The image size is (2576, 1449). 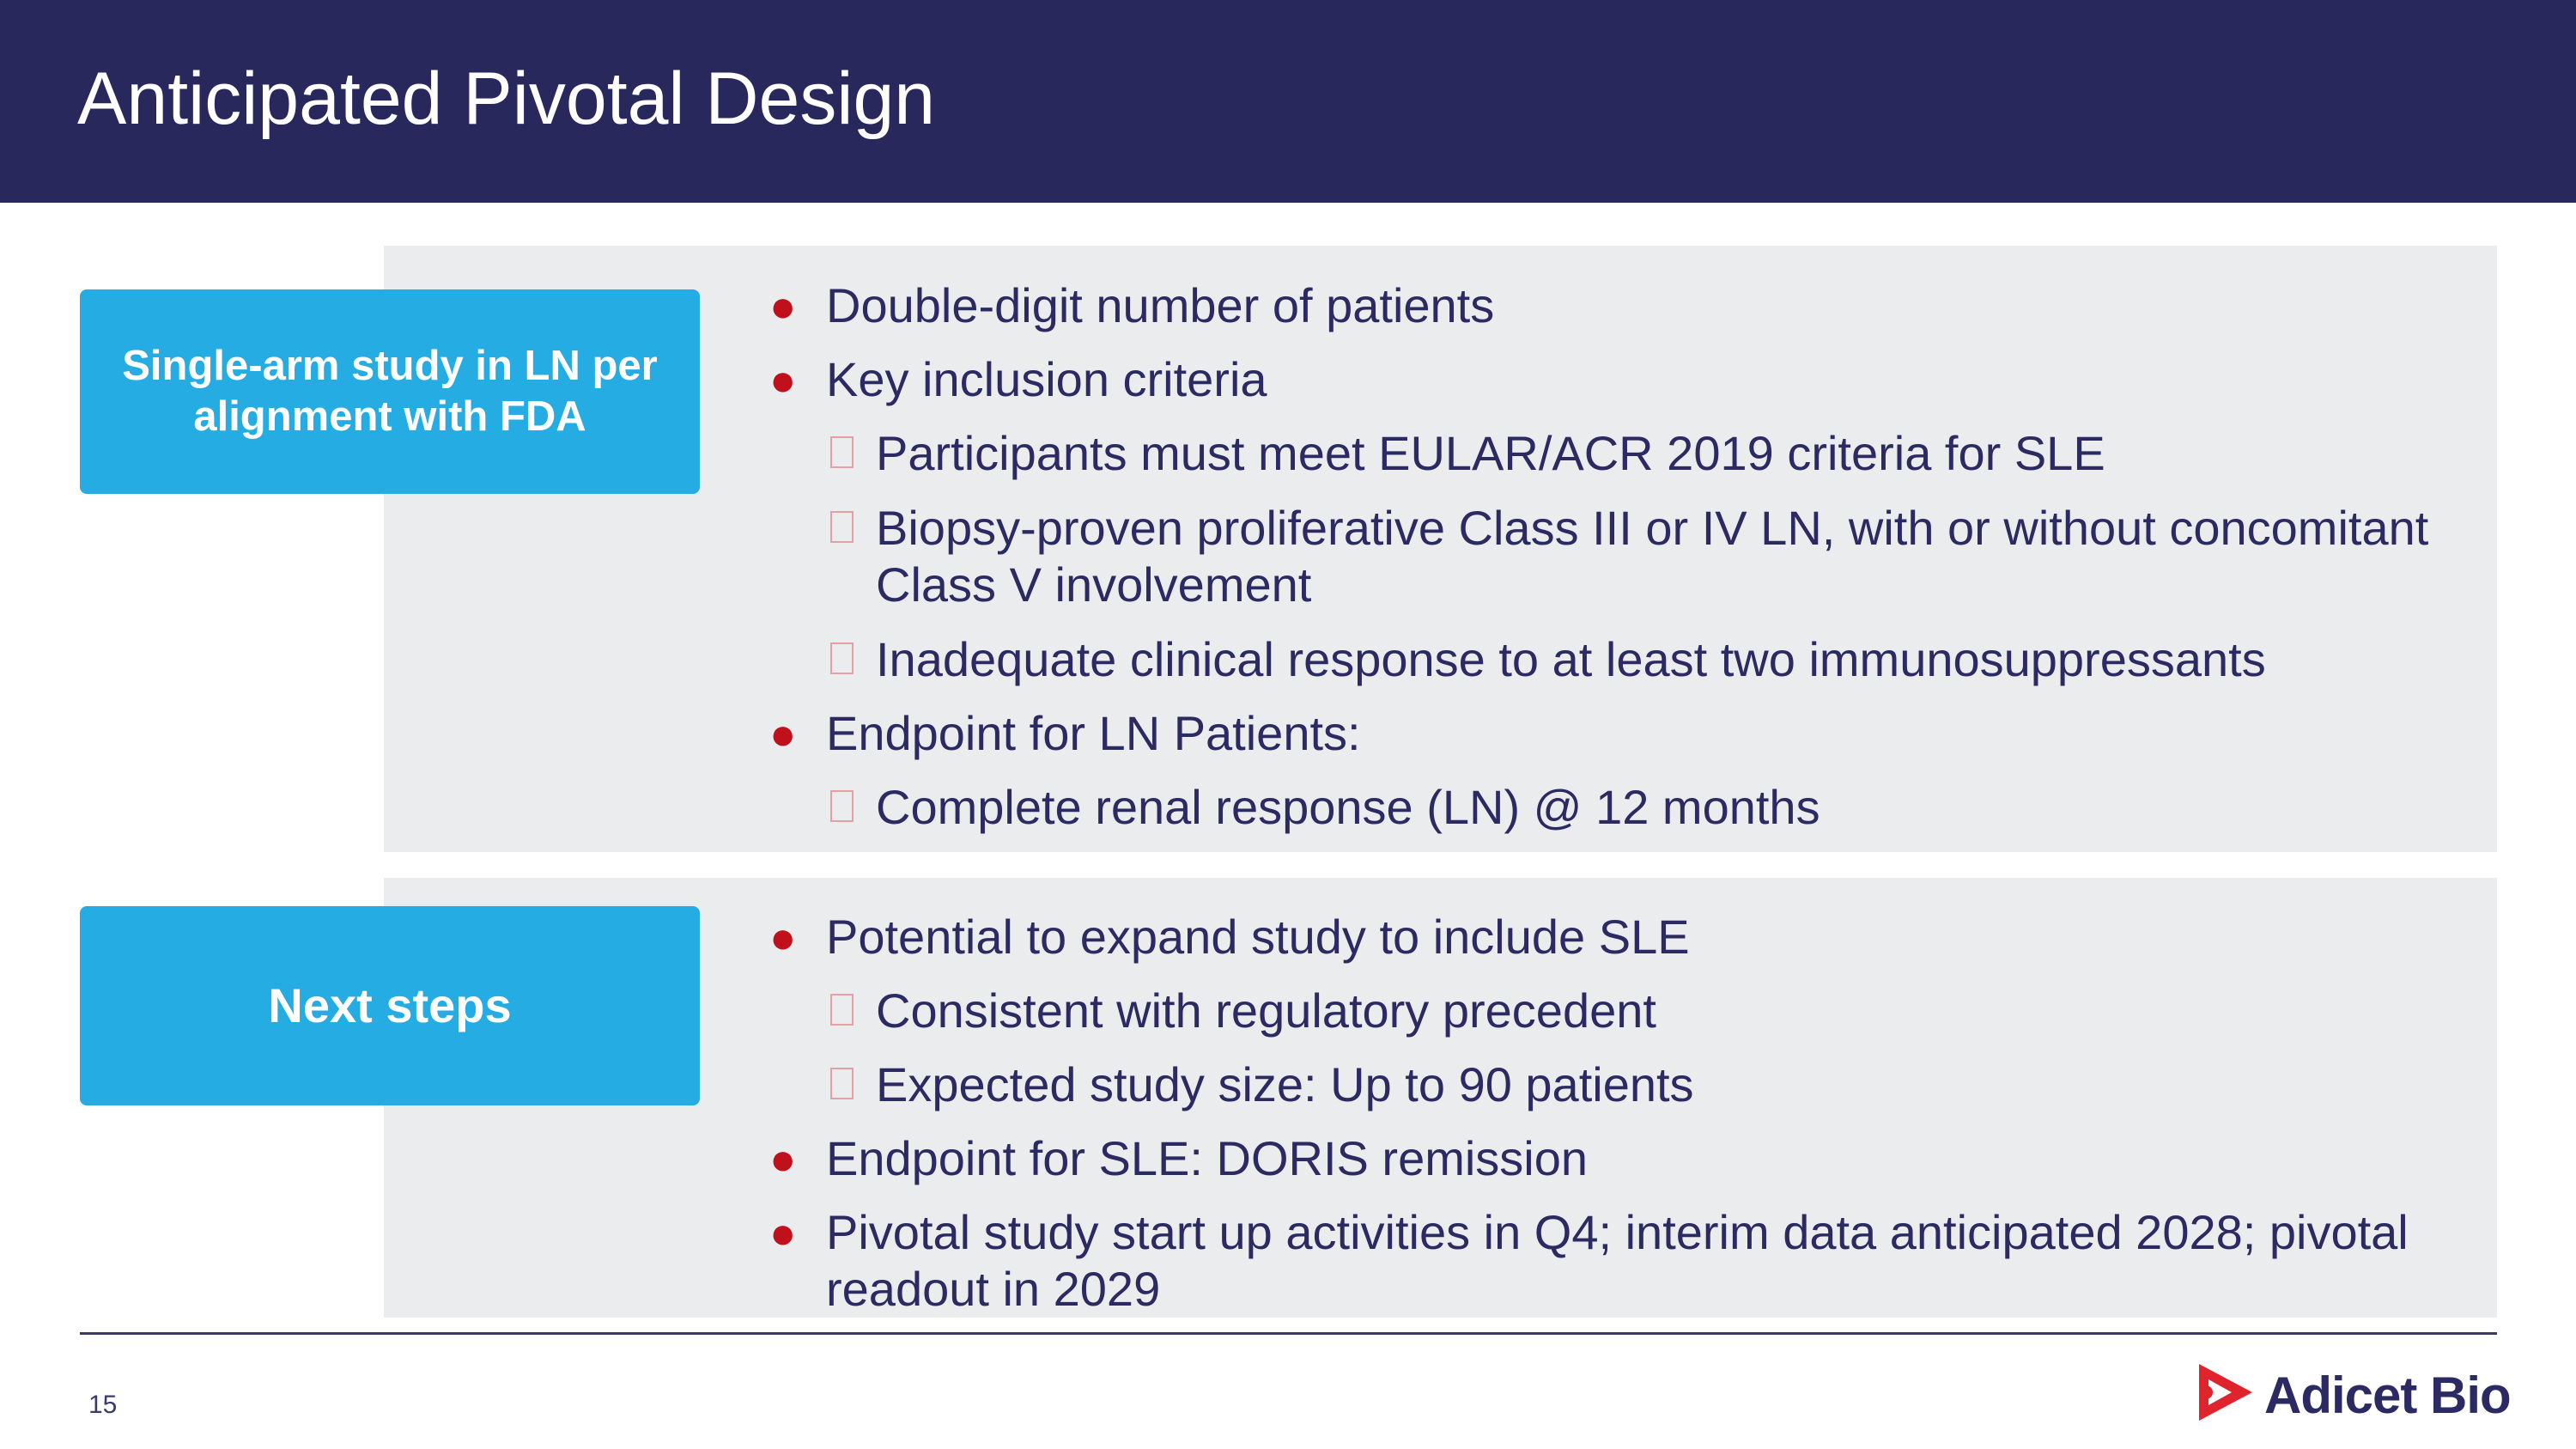 I want to click on list-item-text: Double-digit number of patients, so click(x=1160, y=305).